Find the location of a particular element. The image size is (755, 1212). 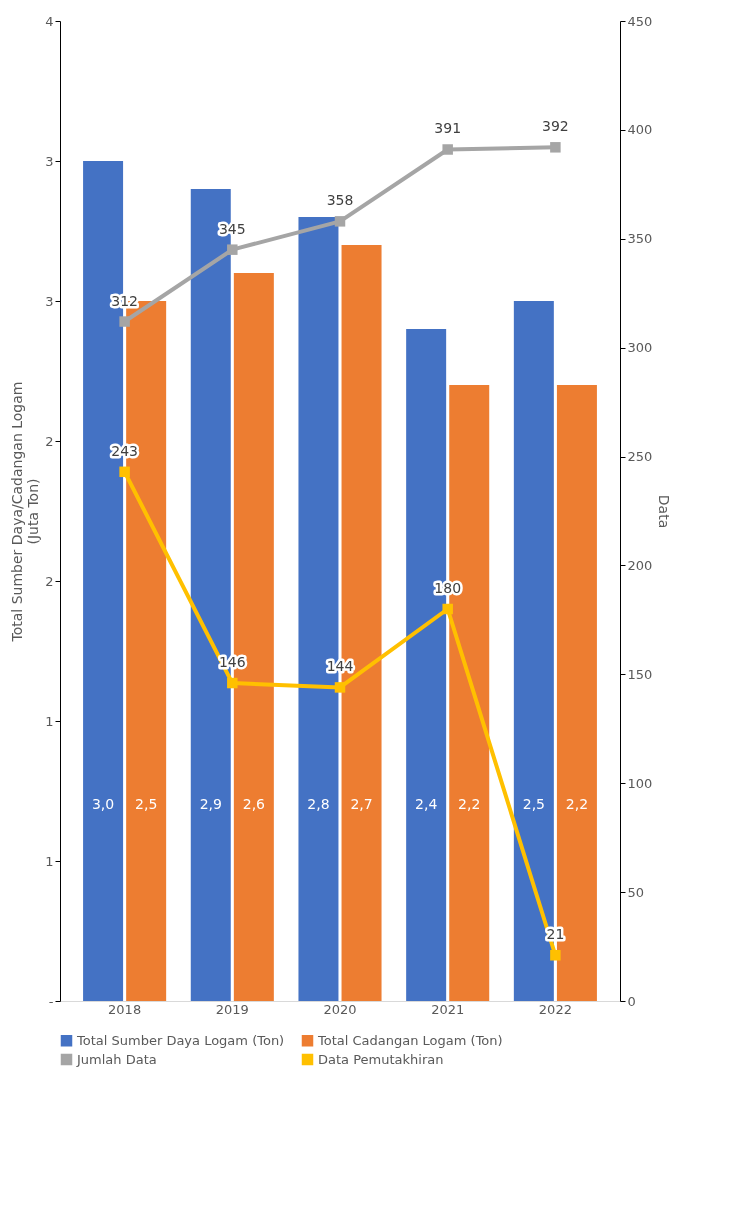

y-axis-title: Total Sumber Daya/Cadangan Logam (Juta Ton) is located at coordinates (25, 512).